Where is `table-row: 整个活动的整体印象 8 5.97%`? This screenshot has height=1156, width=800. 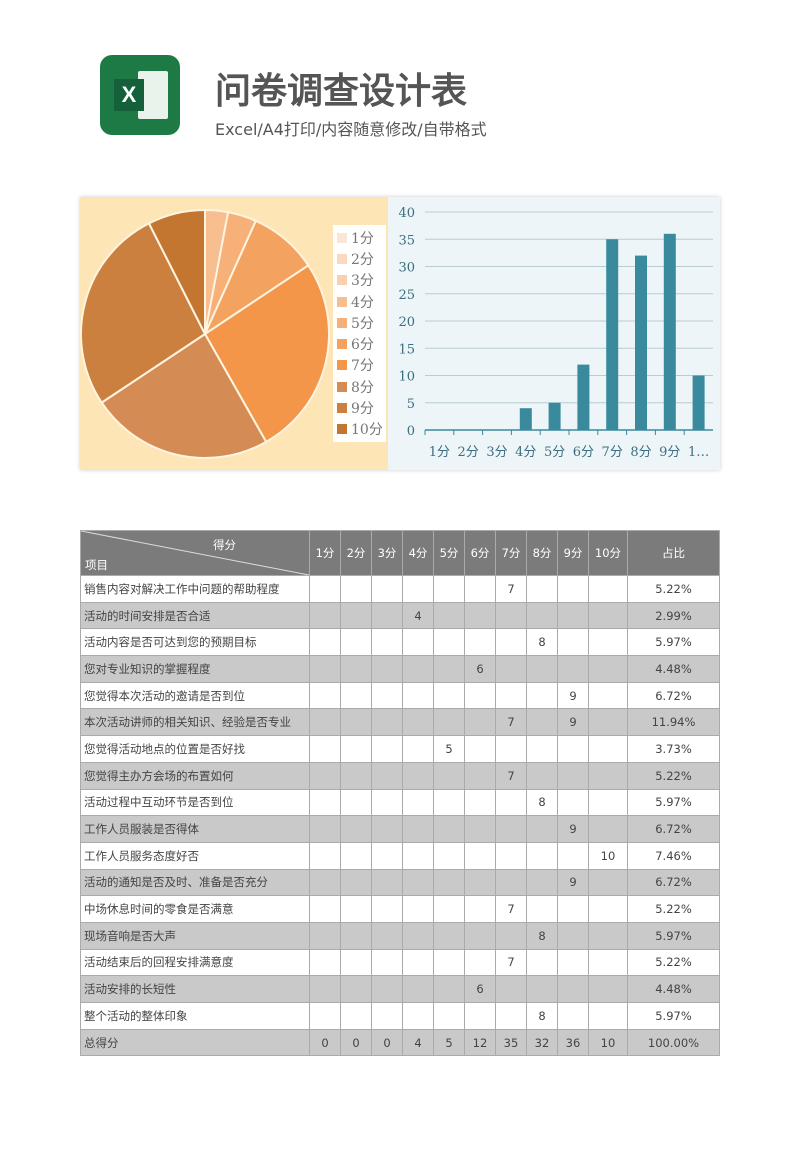 table-row: 整个活动的整体印象 8 5.97% is located at coordinates (400, 1016).